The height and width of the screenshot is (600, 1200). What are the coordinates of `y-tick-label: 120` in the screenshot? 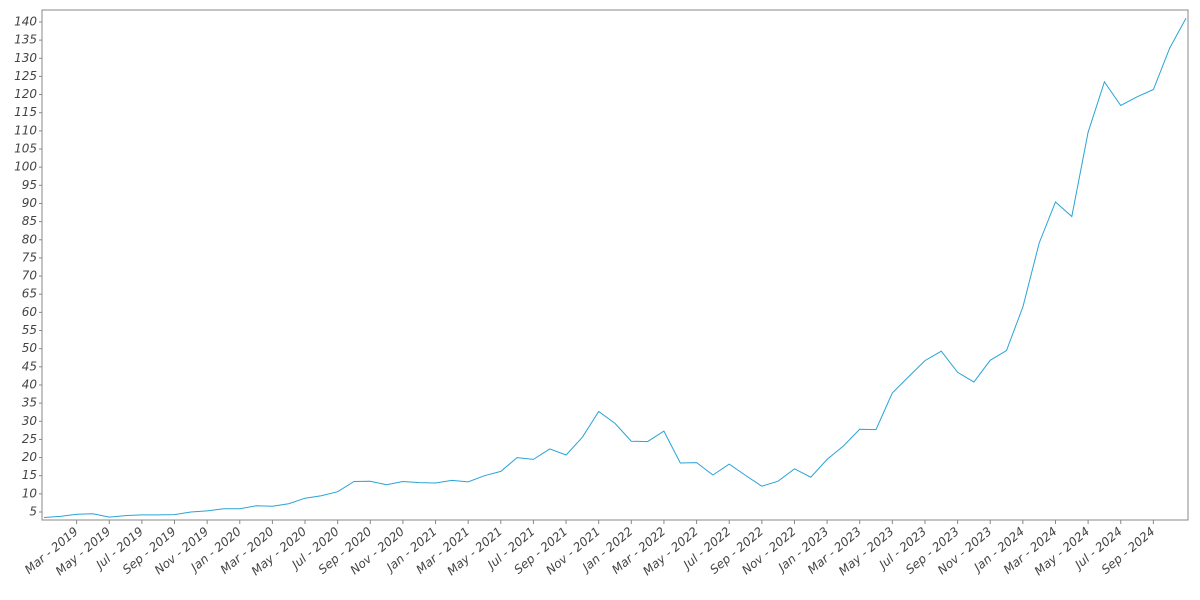 It's located at (25, 94).